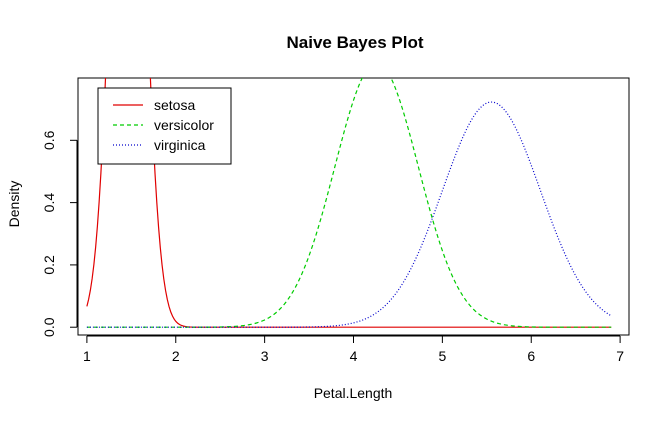 This screenshot has height=422, width=669. Describe the element at coordinates (620, 356) in the screenshot. I see `x-tick-label: 7` at that location.